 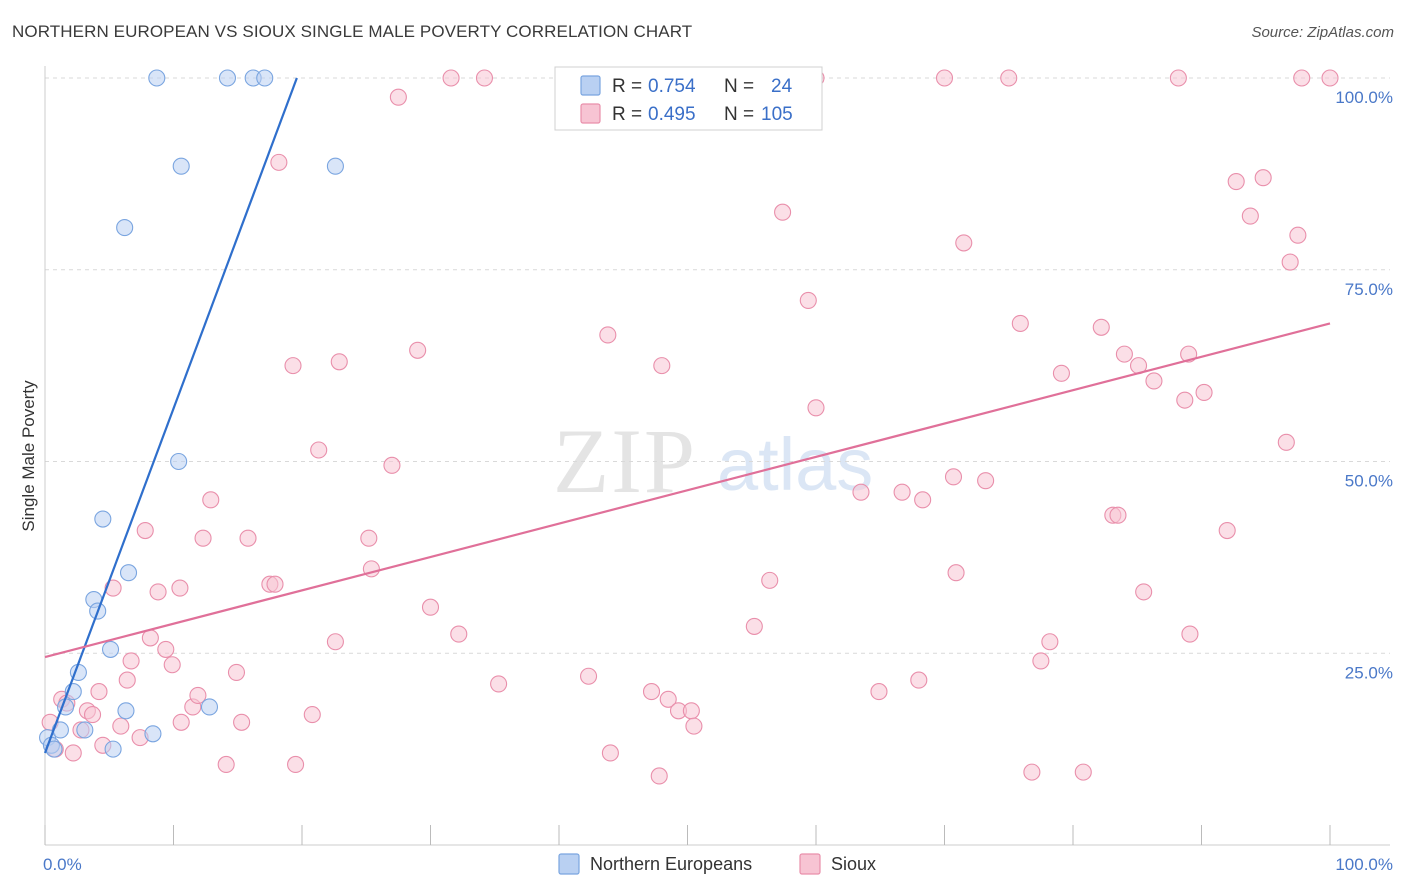 I want to click on bottom-legend: Northern Europeans Sioux, so click(x=717, y=864).